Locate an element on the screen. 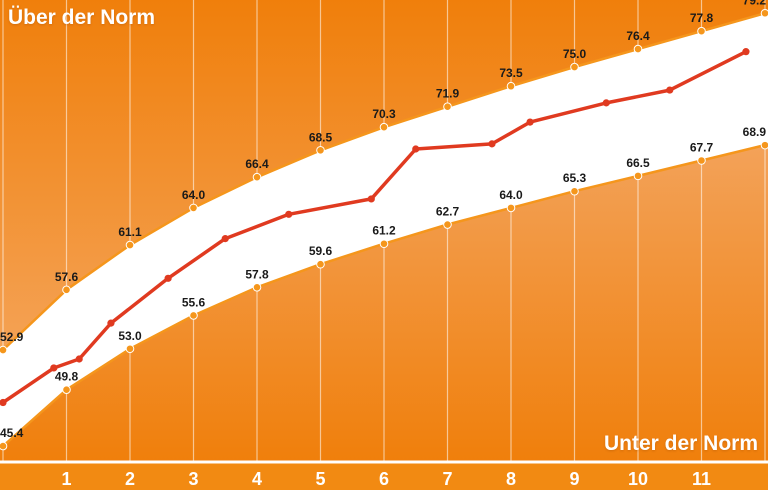 The width and height of the screenshot is (768, 490). upper-value-label-10: 76.4 is located at coordinates (638, 36).